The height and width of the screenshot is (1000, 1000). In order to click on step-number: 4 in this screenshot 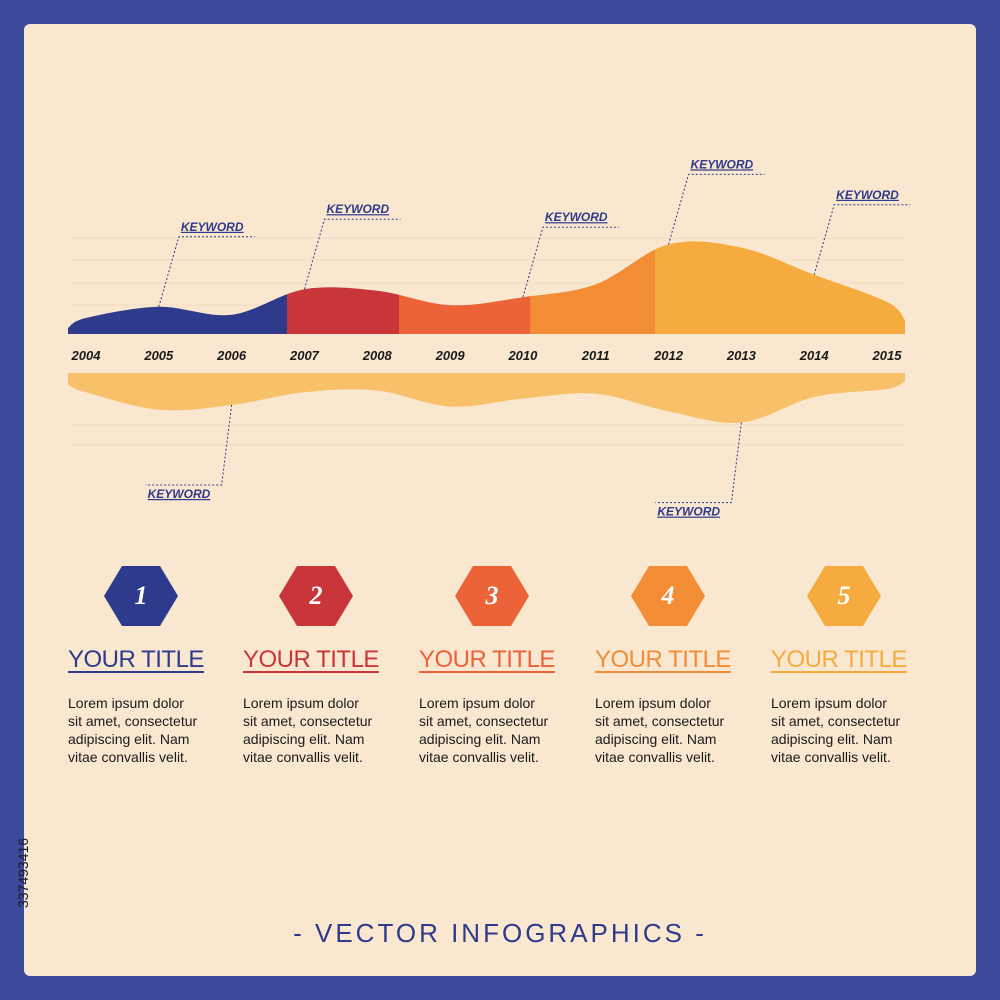, I will do `click(668, 595)`.